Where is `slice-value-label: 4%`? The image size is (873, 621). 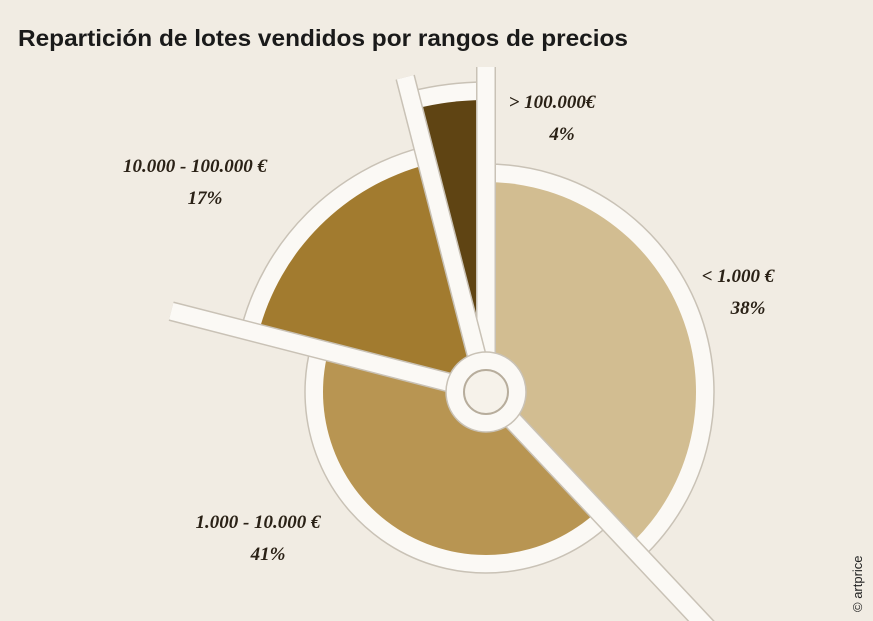 slice-value-label: 4% is located at coordinates (561, 134).